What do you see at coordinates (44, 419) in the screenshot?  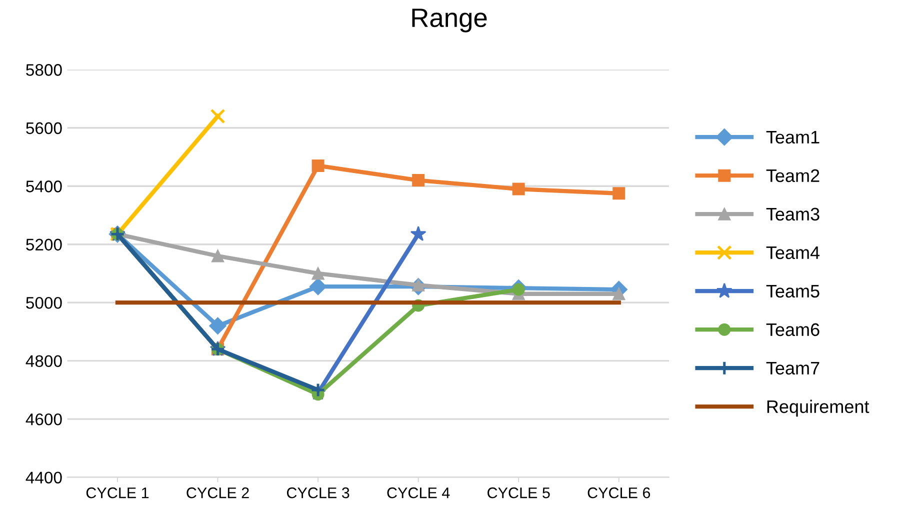 I see `y-tick-label: 4600` at bounding box center [44, 419].